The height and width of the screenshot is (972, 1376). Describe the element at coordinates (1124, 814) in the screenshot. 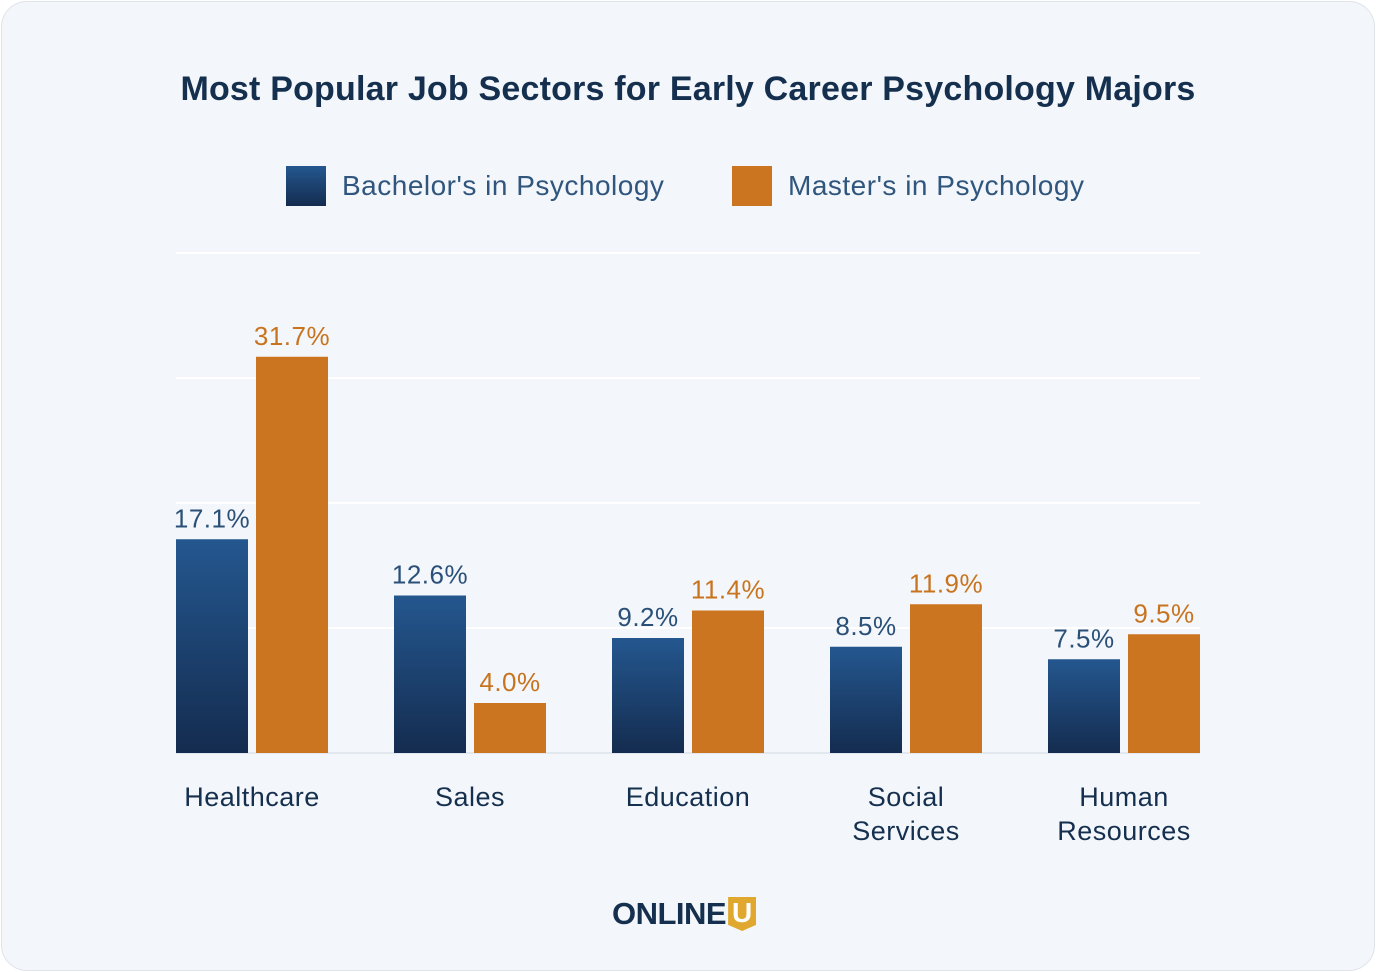

I see `category-label-human-resources: Human Resources` at that location.